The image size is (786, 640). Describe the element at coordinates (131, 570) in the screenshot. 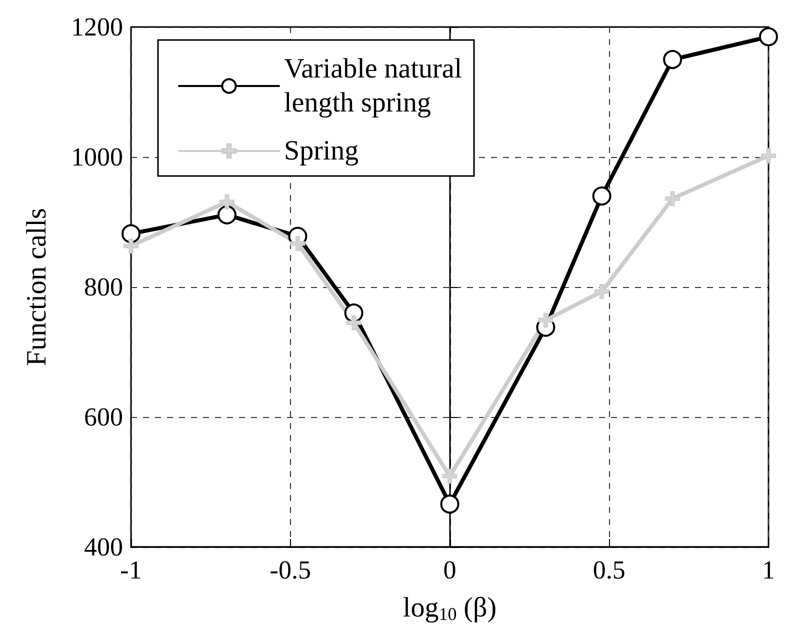

I see `x-tick-label: -1` at that location.